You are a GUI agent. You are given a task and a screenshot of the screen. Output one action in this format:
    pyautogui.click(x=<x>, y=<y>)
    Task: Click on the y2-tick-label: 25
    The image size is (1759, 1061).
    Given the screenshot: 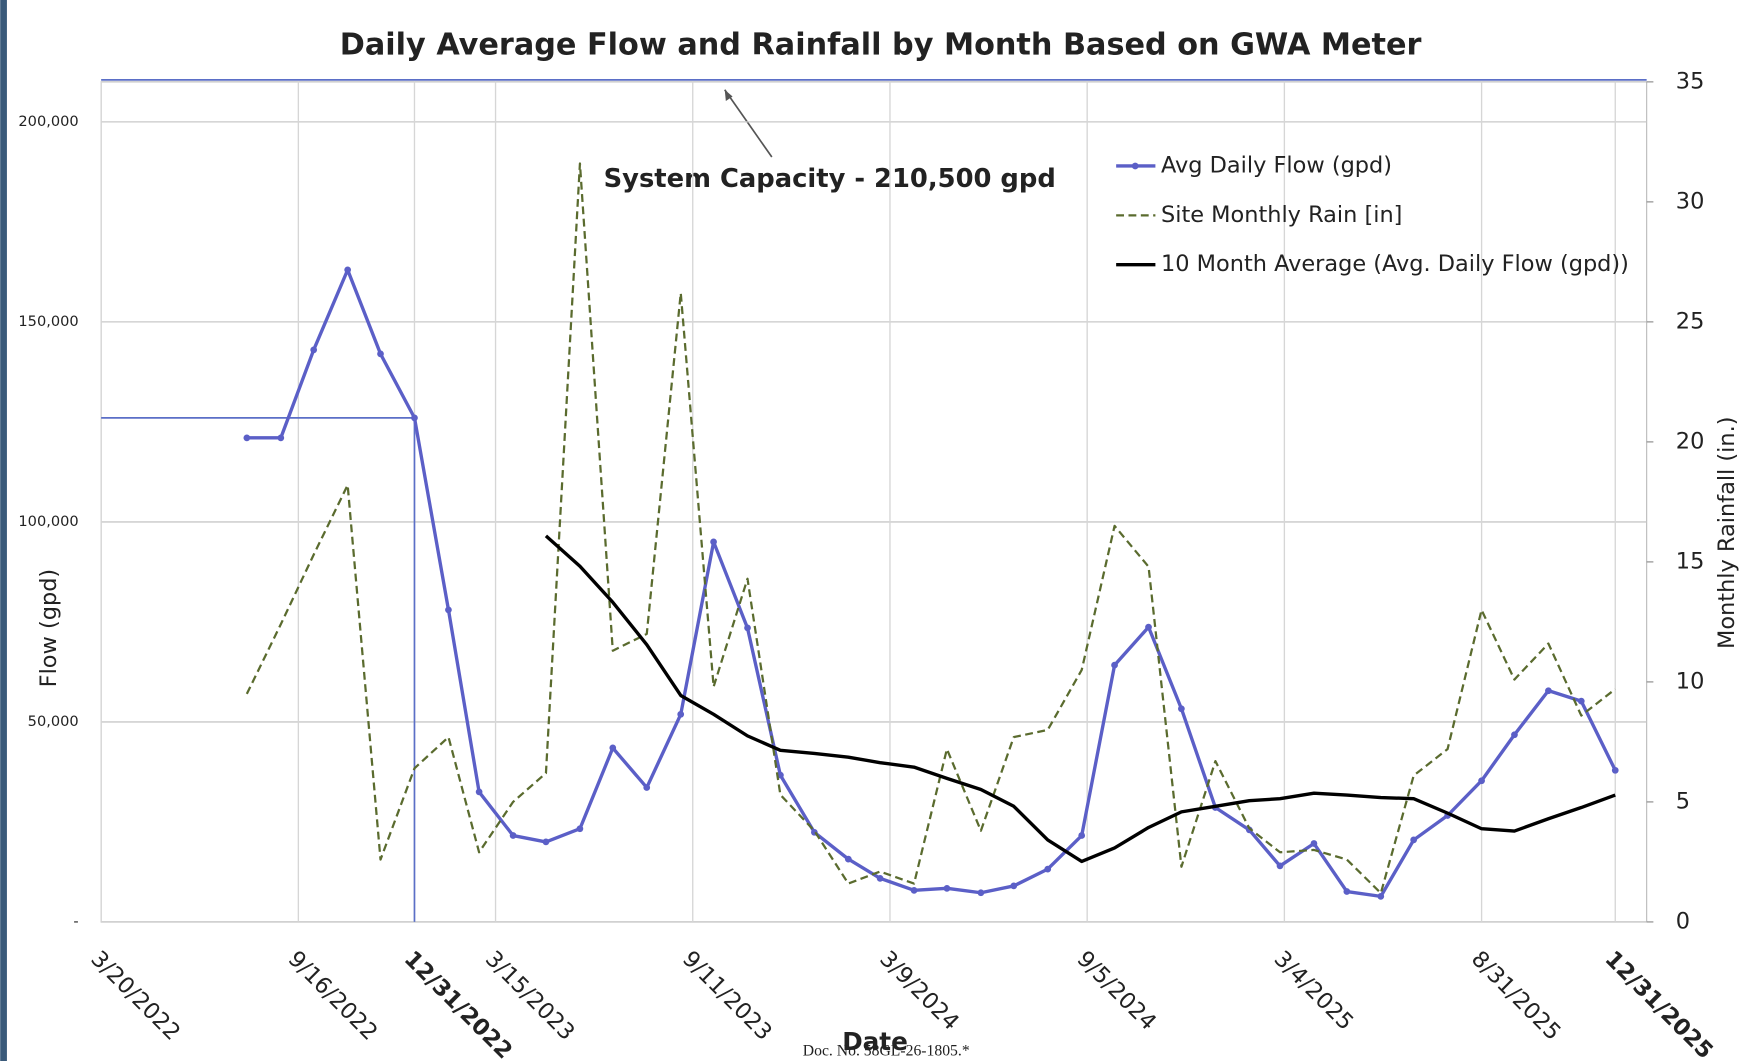 What is the action you would take?
    pyautogui.click(x=1690, y=321)
    